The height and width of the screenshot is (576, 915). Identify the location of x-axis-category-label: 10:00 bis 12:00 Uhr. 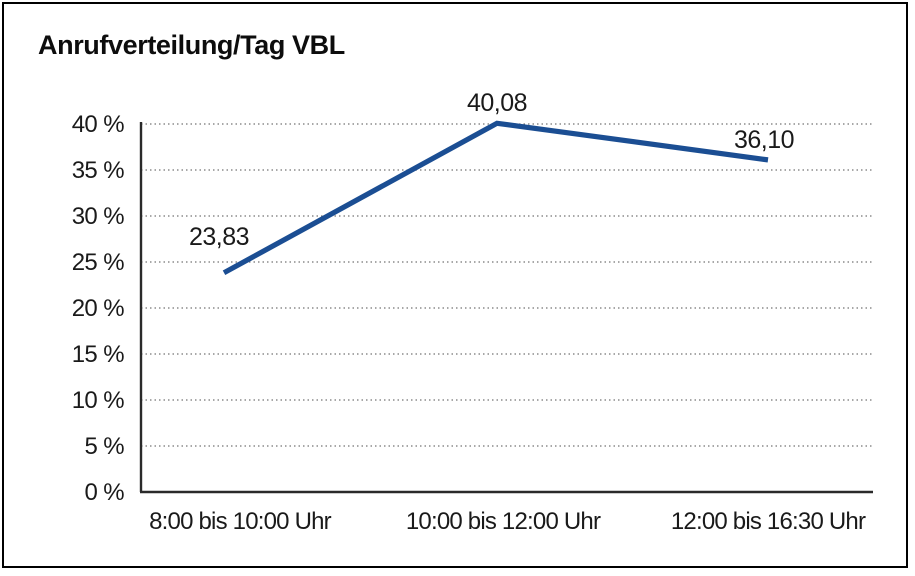
(503, 521).